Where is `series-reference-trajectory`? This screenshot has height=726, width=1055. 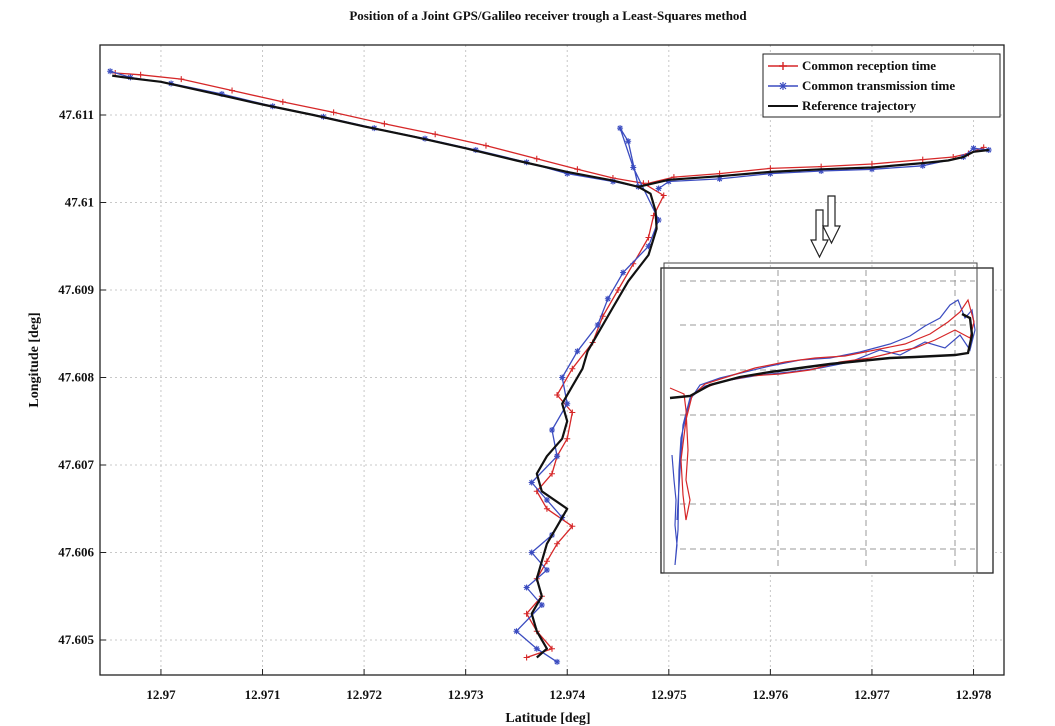
series-reference-trajectory is located at coordinates (813, 168).